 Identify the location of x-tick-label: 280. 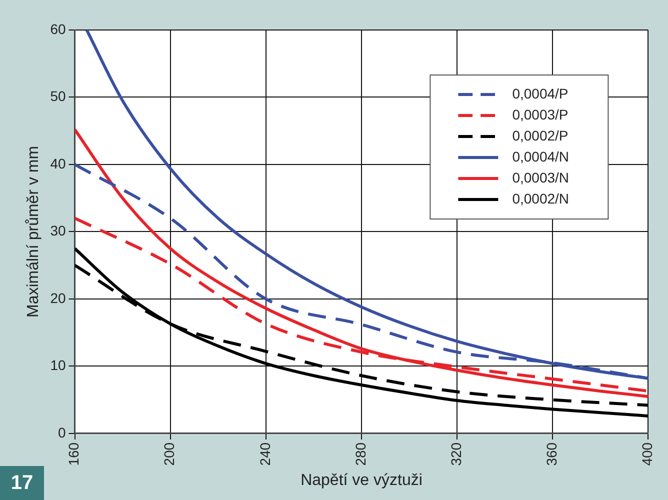
(360, 454).